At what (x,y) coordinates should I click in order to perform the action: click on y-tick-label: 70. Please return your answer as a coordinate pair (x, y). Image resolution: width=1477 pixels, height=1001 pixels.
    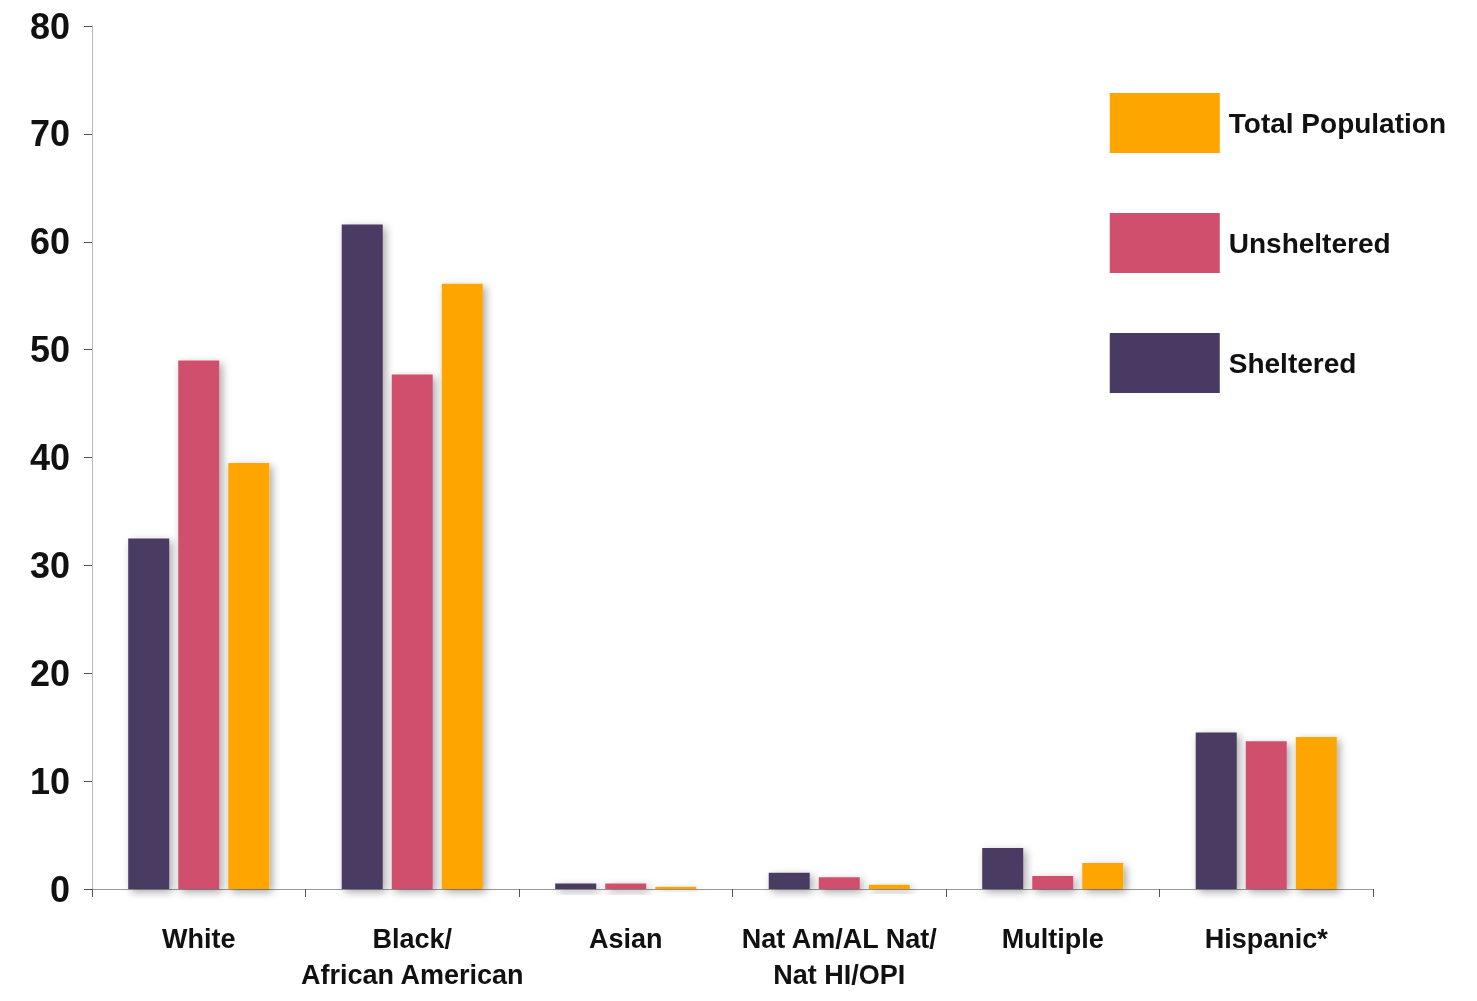
    Looking at the image, I should click on (49, 134).